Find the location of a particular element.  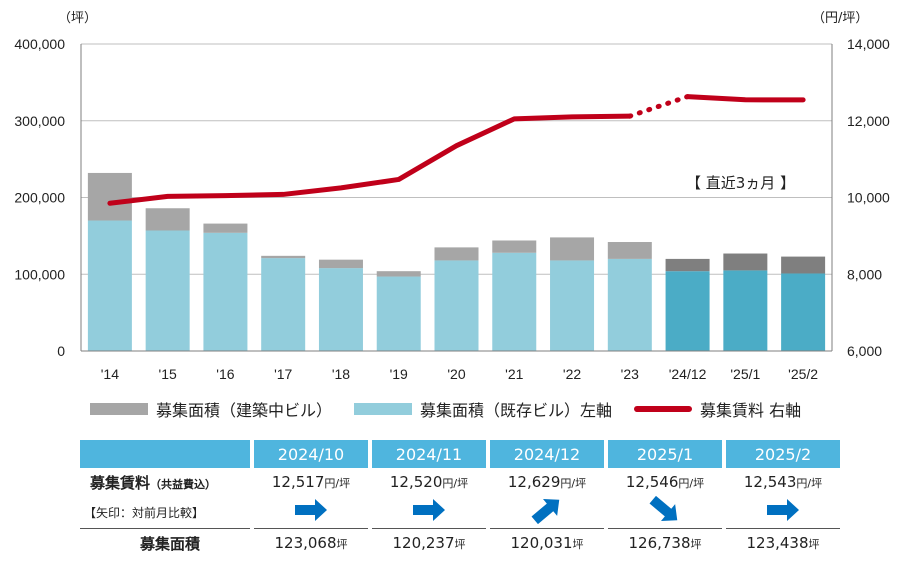

legend-swatch-rent is located at coordinates (663, 409).